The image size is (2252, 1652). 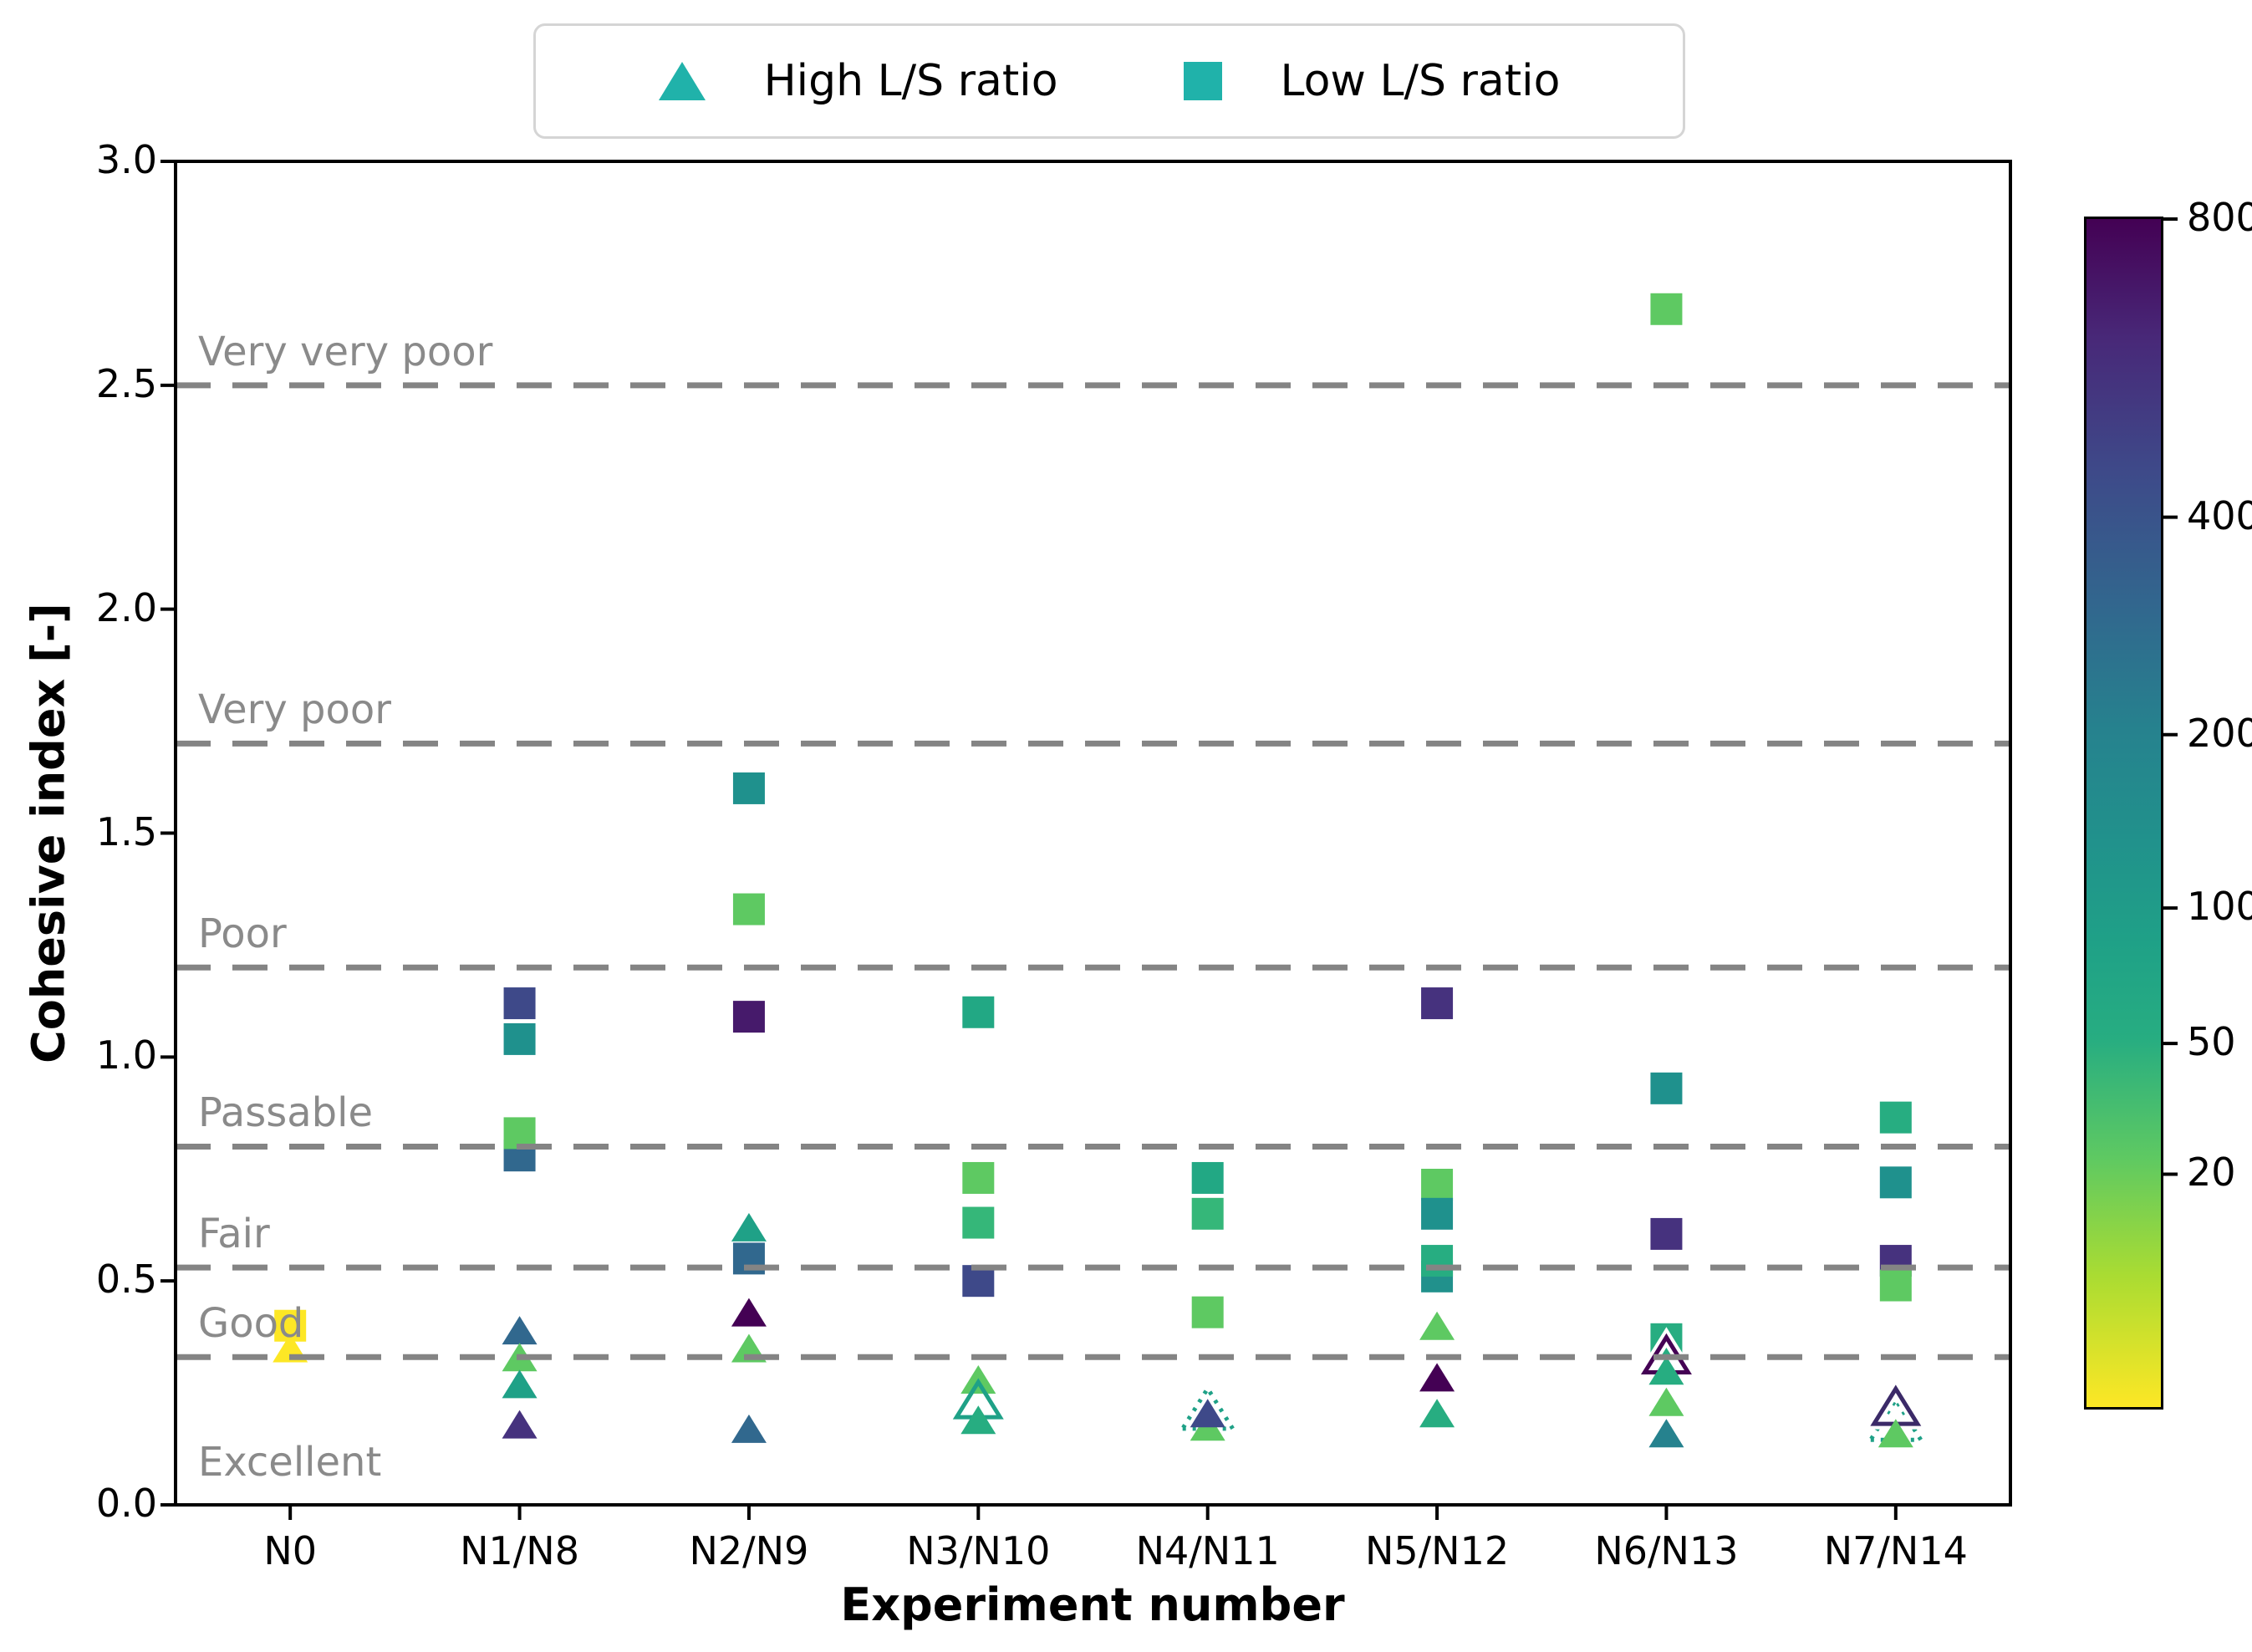 I want to click on square-marker-icon, so click(x=1202, y=81).